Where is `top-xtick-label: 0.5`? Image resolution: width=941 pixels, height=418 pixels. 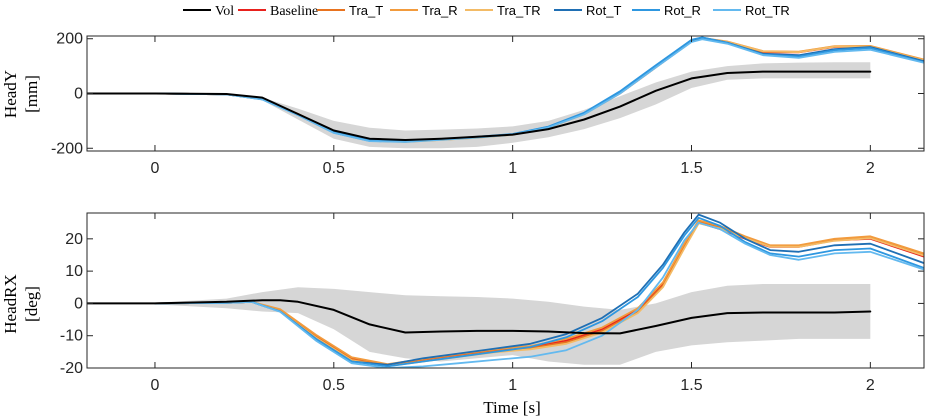 top-xtick-label: 0.5 is located at coordinates (334, 168).